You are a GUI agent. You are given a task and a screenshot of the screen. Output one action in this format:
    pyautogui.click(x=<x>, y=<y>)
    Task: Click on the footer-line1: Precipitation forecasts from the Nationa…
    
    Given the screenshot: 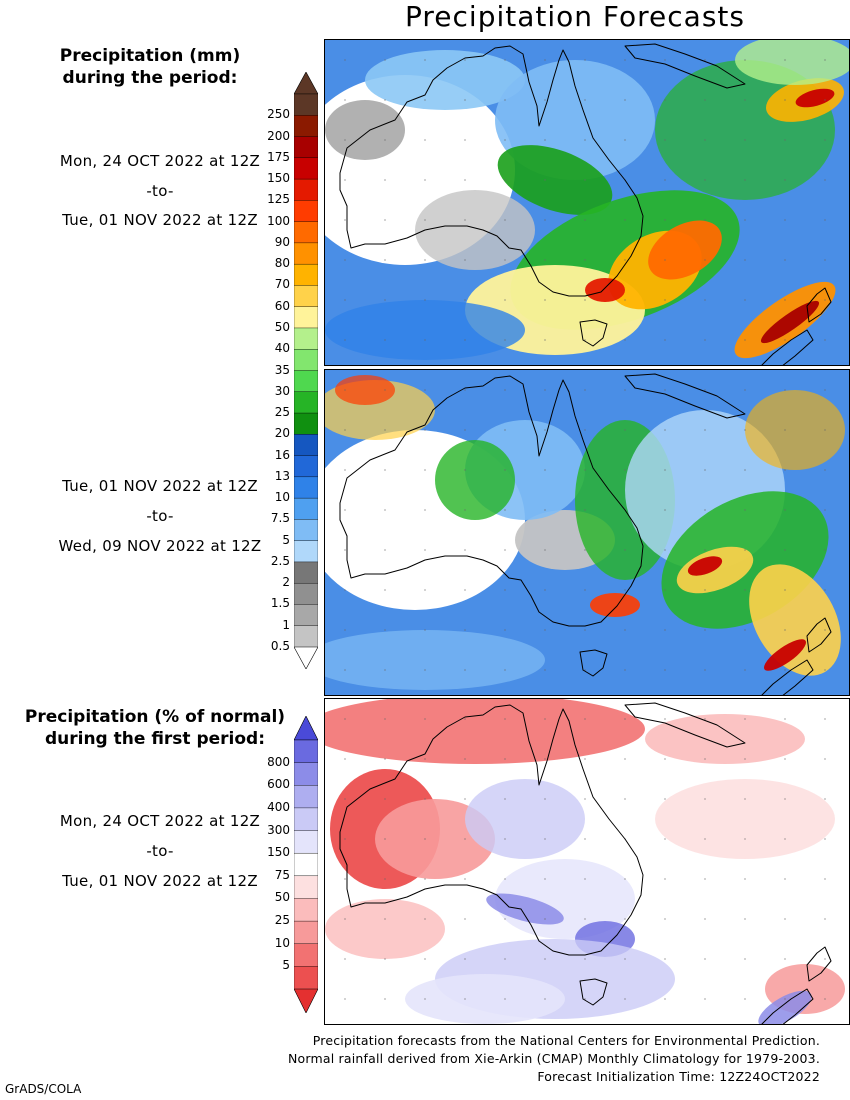 What is the action you would take?
    pyautogui.click(x=566, y=1040)
    